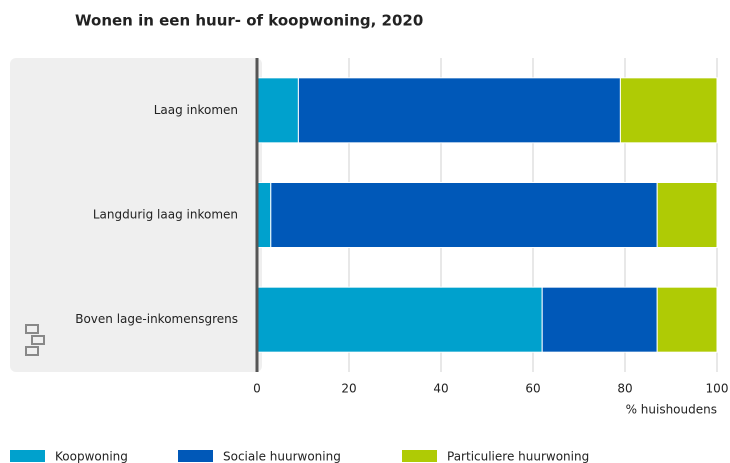 The width and height of the screenshot is (730, 463). Describe the element at coordinates (532, 389) in the screenshot. I see `x-tick-label: 60` at that location.